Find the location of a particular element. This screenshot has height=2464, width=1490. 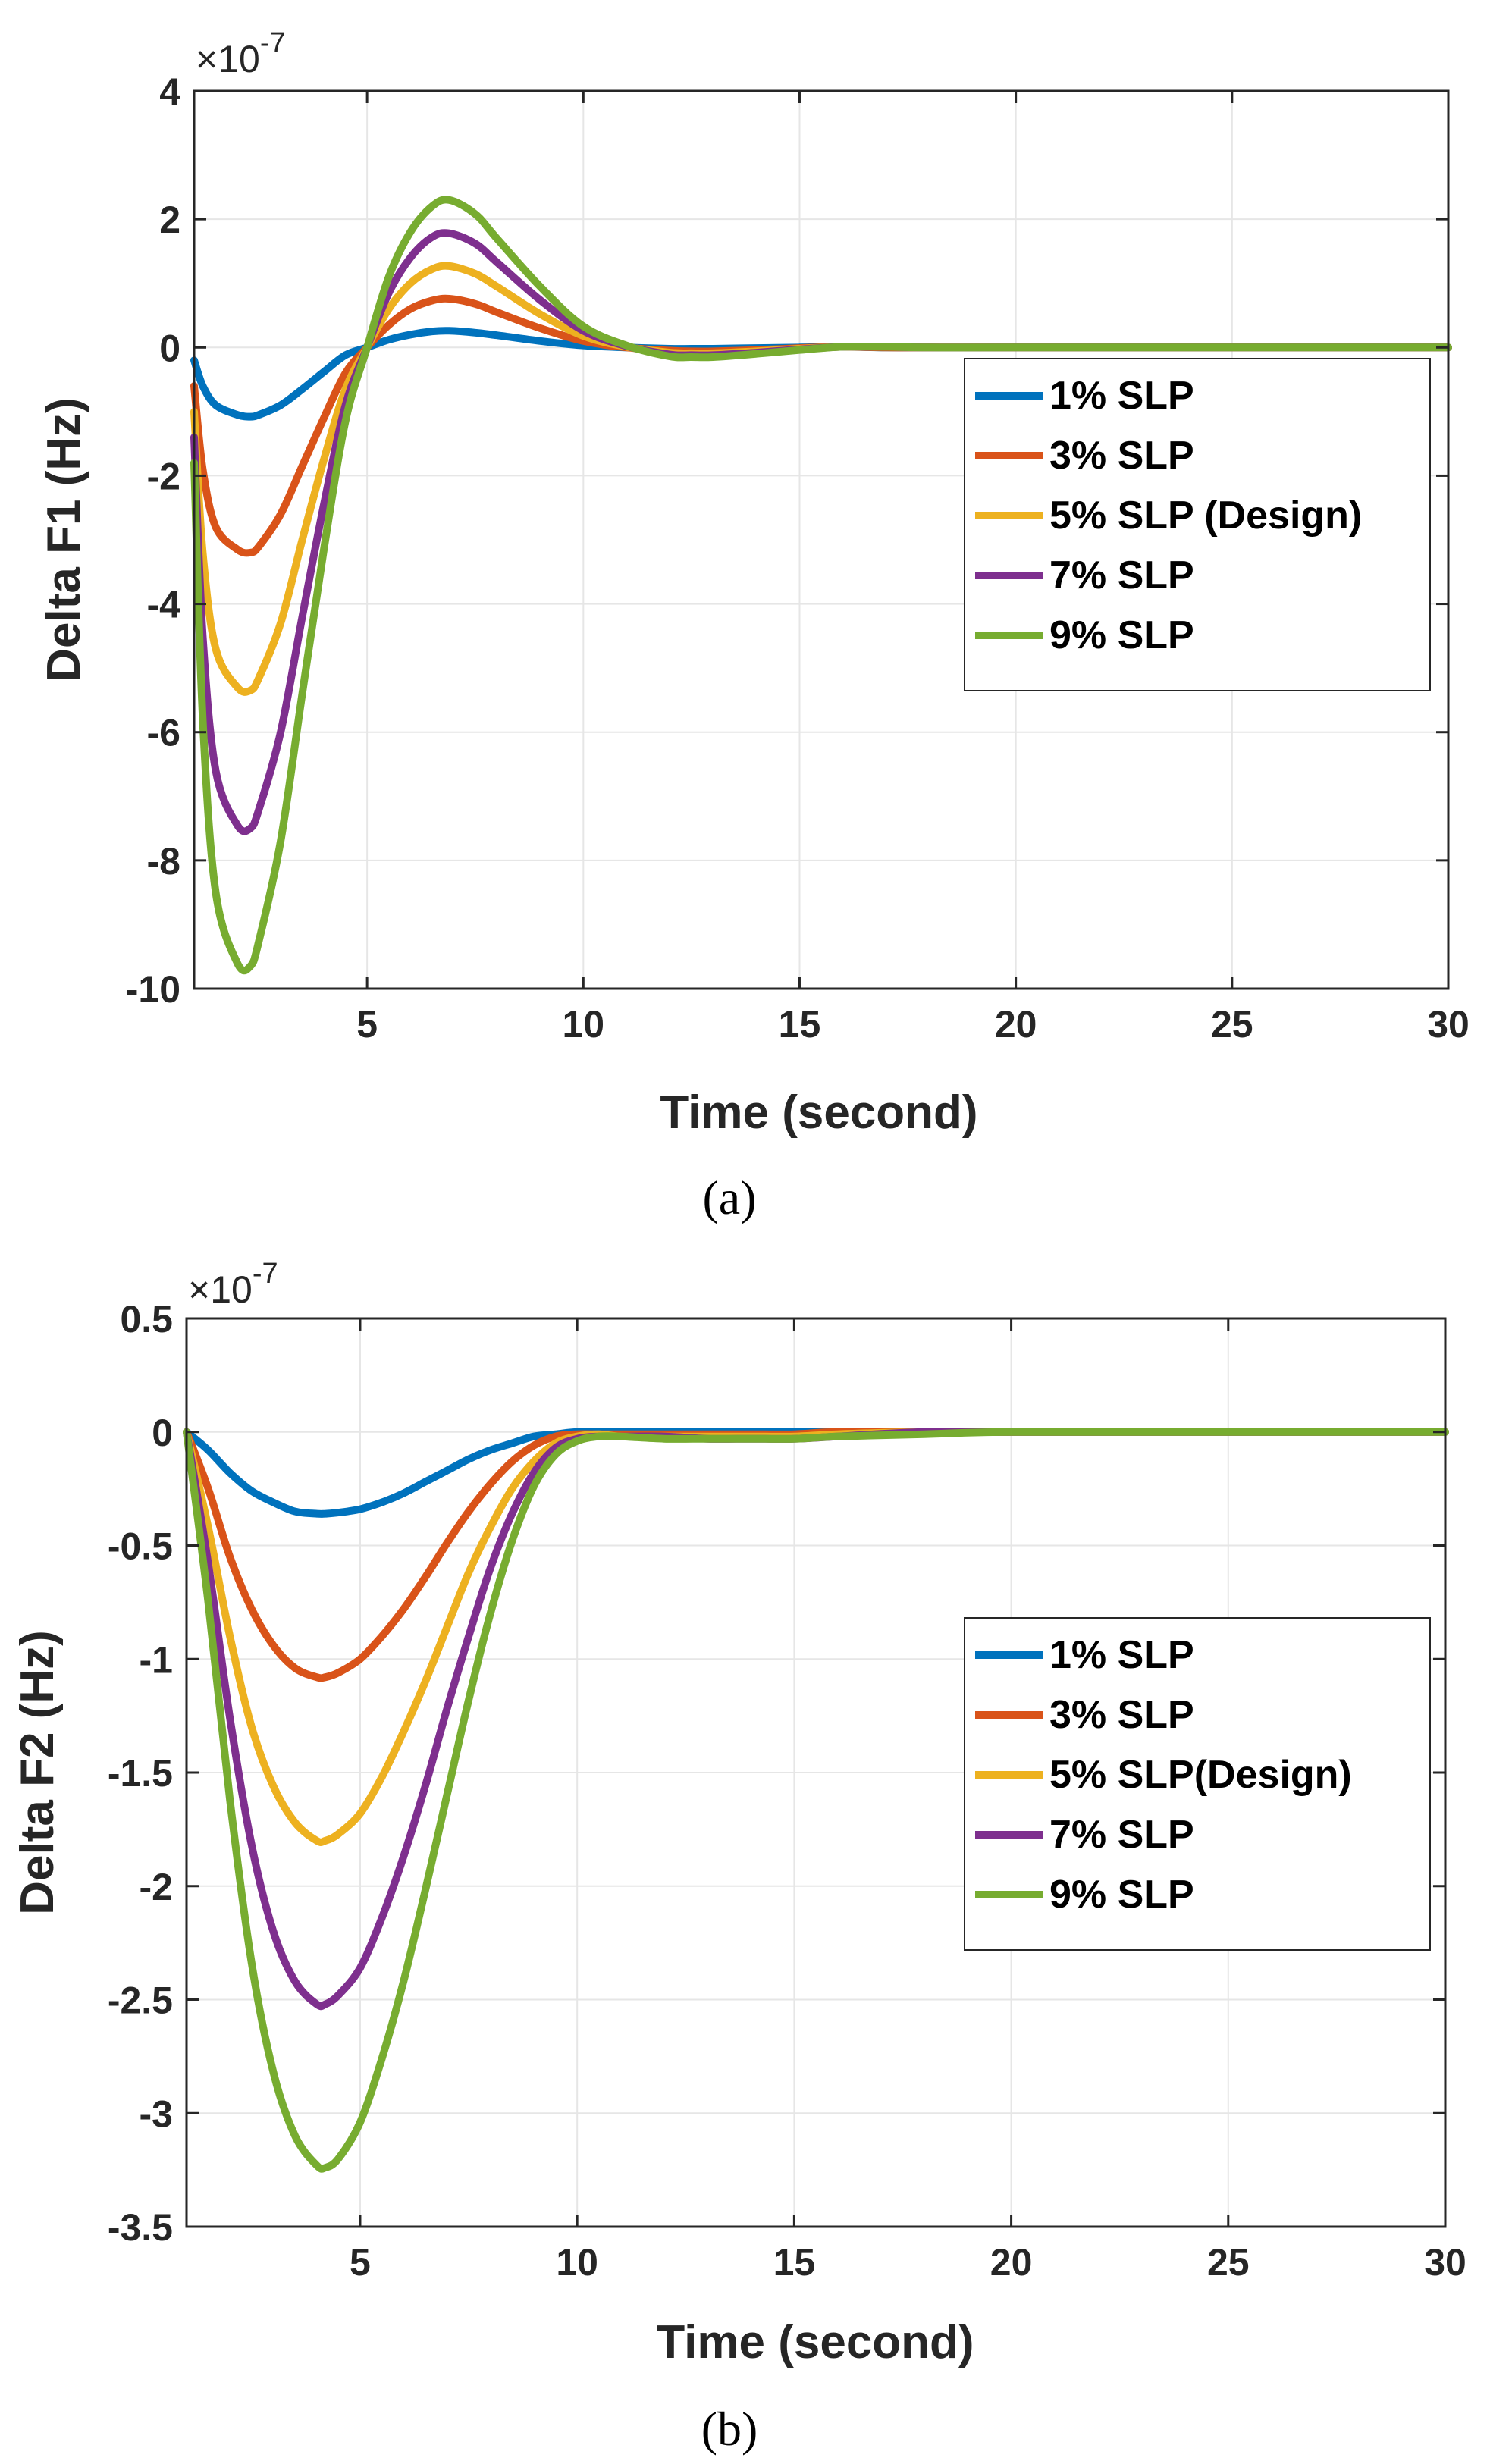

y-axis-label: Delta F2 (Hz) is located at coordinates (37, 1772).